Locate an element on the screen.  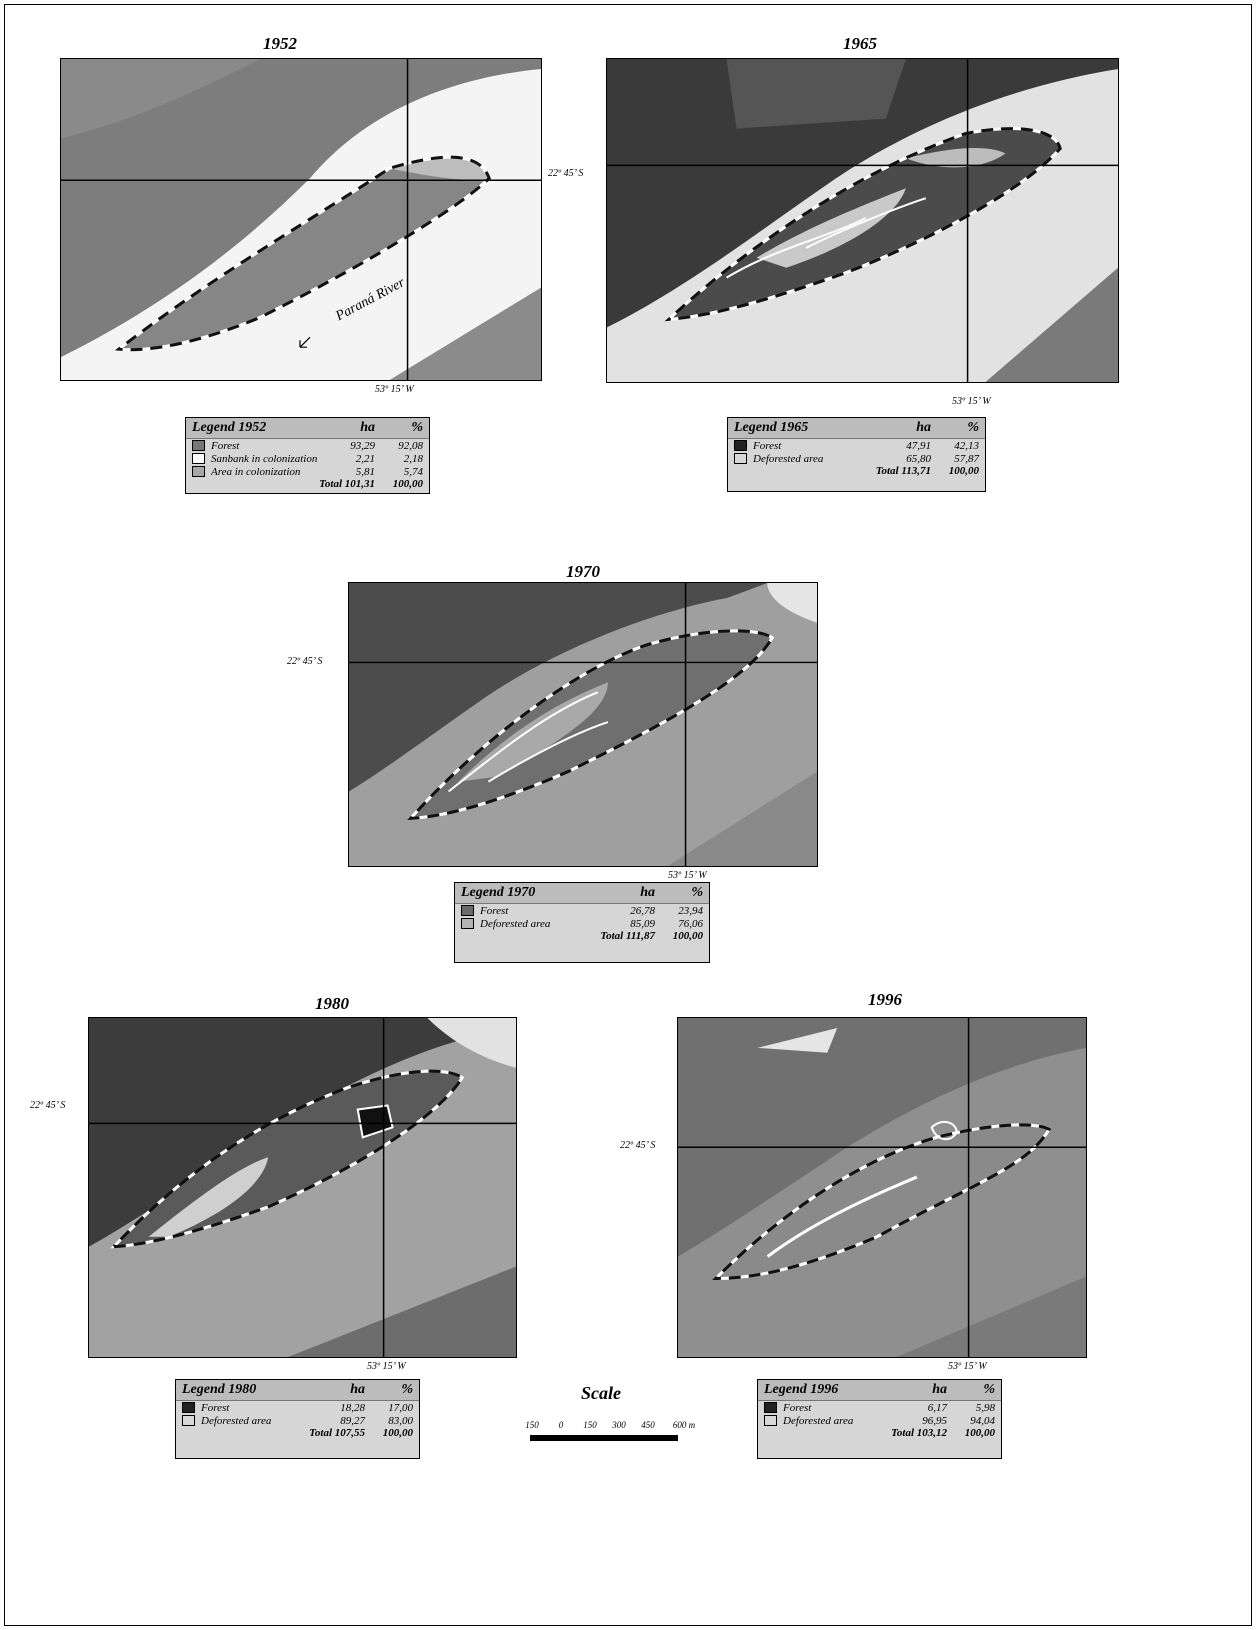
legend-title: Legend 1952 is located at coordinates (229, 427).